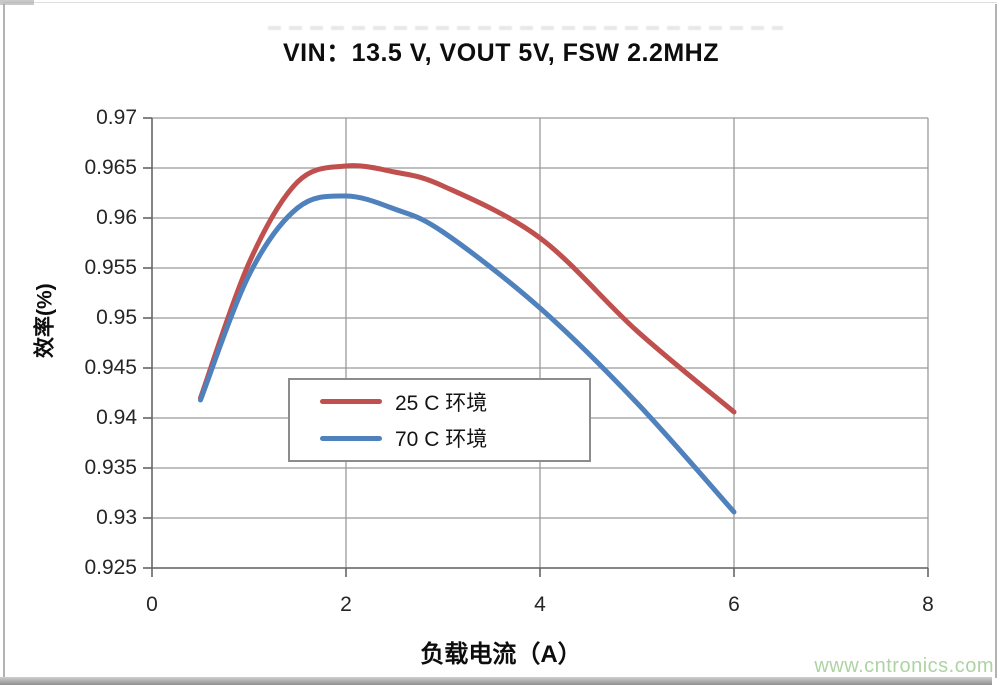 This screenshot has height=687, width=1002. I want to click on frame-top-border, so click(500, 2).